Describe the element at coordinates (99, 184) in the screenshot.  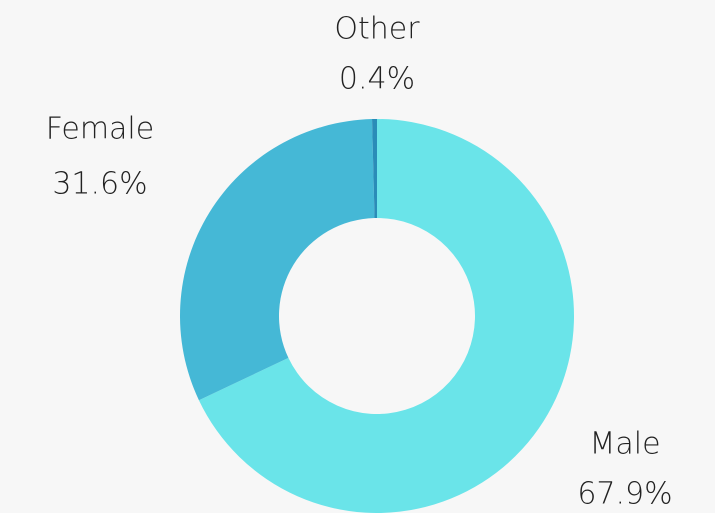
I see `slice-value-label: 31.6%` at that location.